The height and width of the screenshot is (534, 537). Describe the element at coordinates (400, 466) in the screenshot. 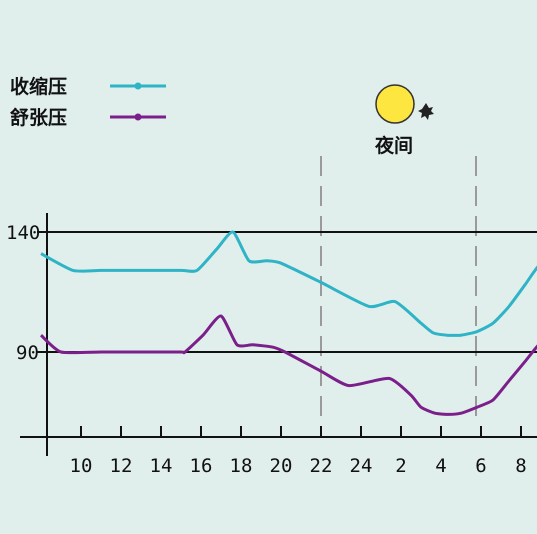

I see `x-tick-label-2: 2` at that location.